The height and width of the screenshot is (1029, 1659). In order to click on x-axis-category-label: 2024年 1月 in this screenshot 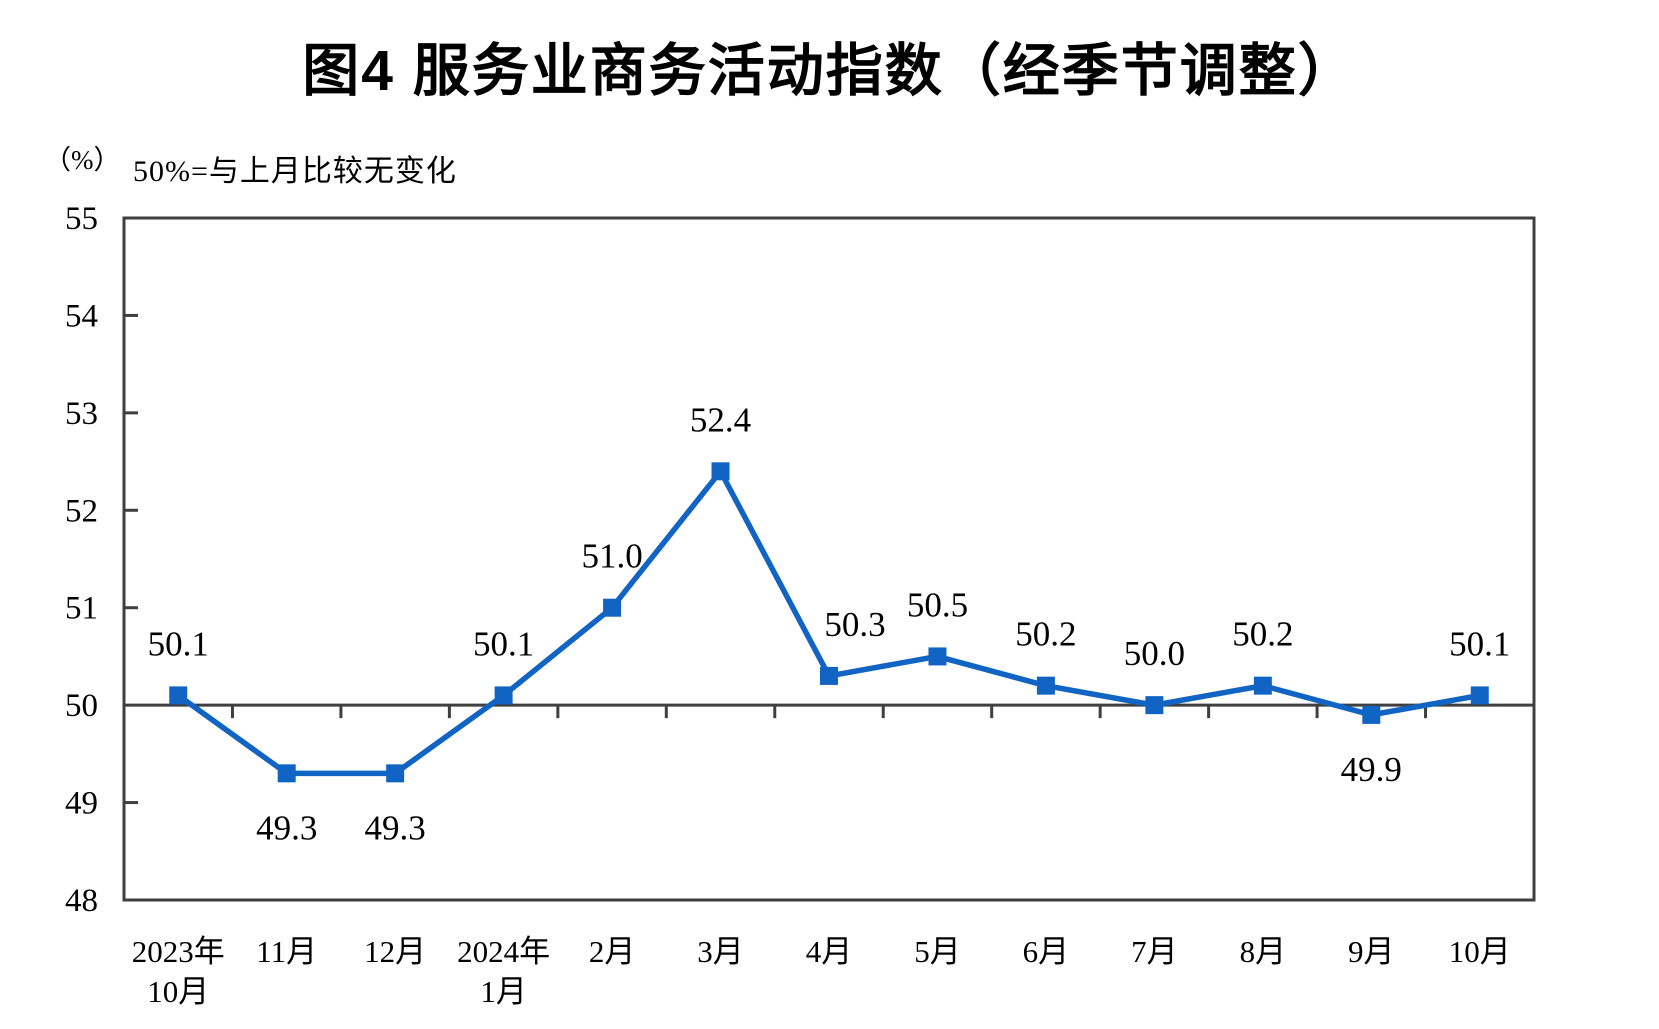, I will do `click(503, 971)`.